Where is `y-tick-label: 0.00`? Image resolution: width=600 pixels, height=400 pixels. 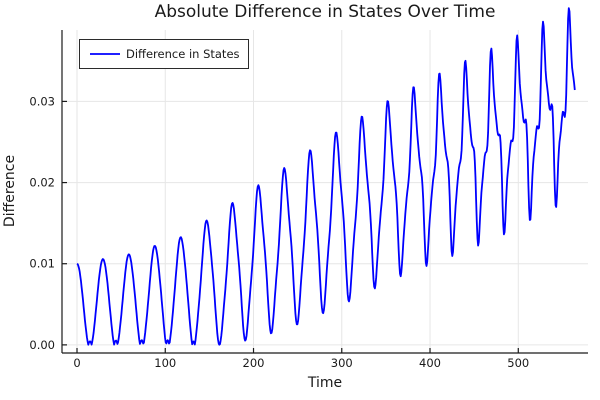
y-tick-label: 0.00 is located at coordinates (42, 345).